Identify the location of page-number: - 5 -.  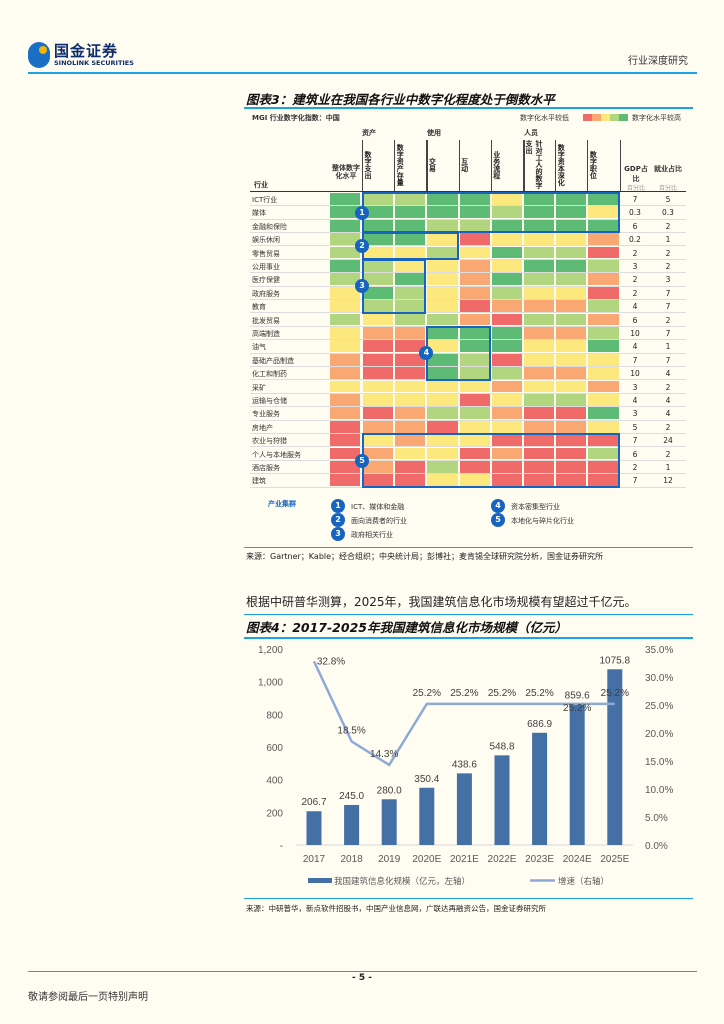
(362, 978).